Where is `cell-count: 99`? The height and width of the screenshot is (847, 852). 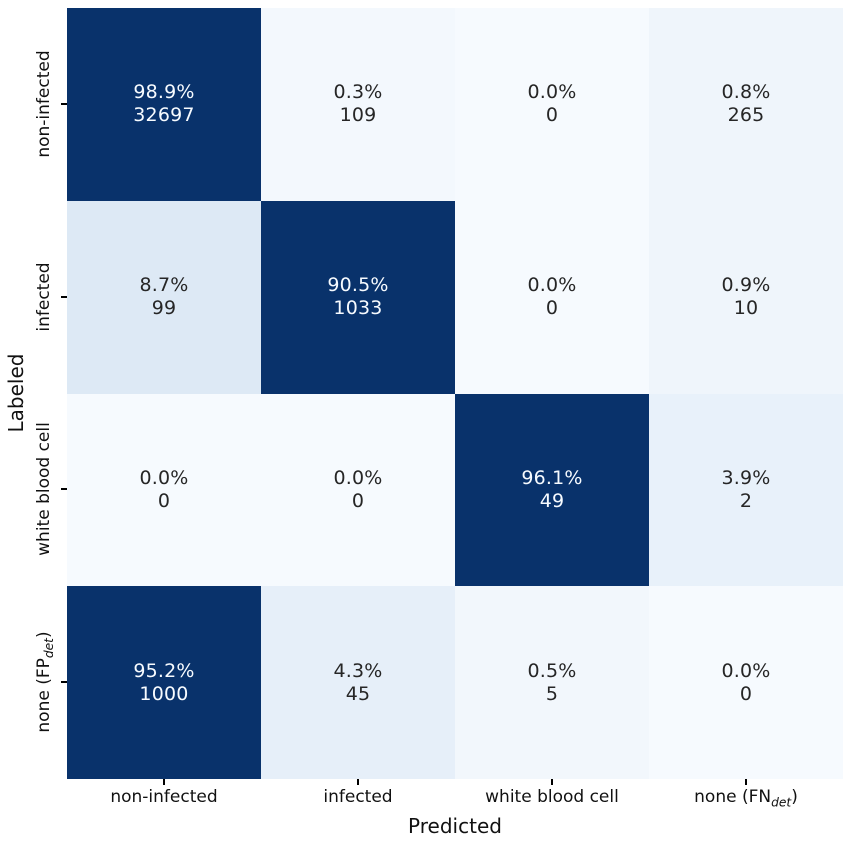 cell-count: 99 is located at coordinates (164, 308).